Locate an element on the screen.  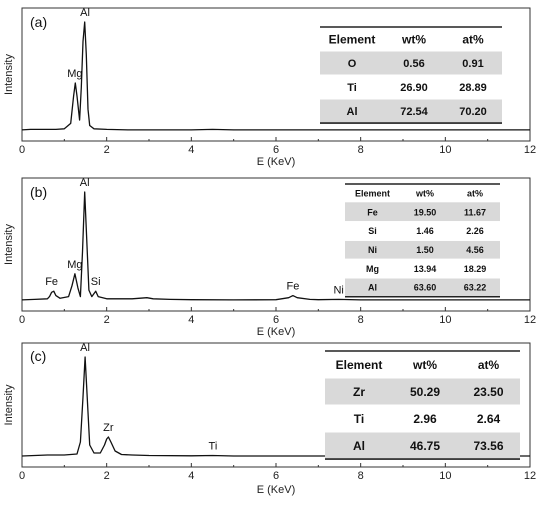
table-cell: 19.50 is located at coordinates (425, 212).